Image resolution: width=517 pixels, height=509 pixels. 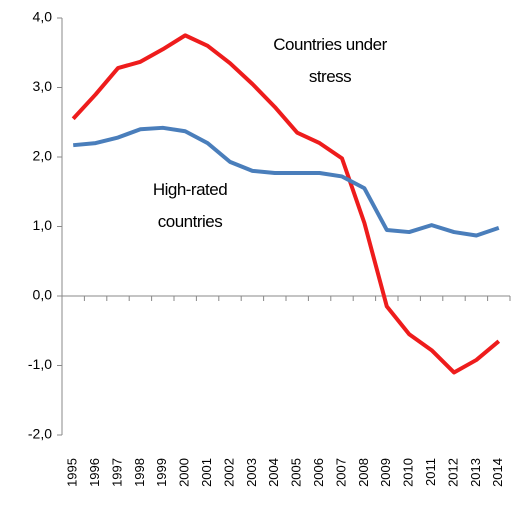 What do you see at coordinates (475, 472) in the screenshot?
I see `x-tick-label: 2013` at bounding box center [475, 472].